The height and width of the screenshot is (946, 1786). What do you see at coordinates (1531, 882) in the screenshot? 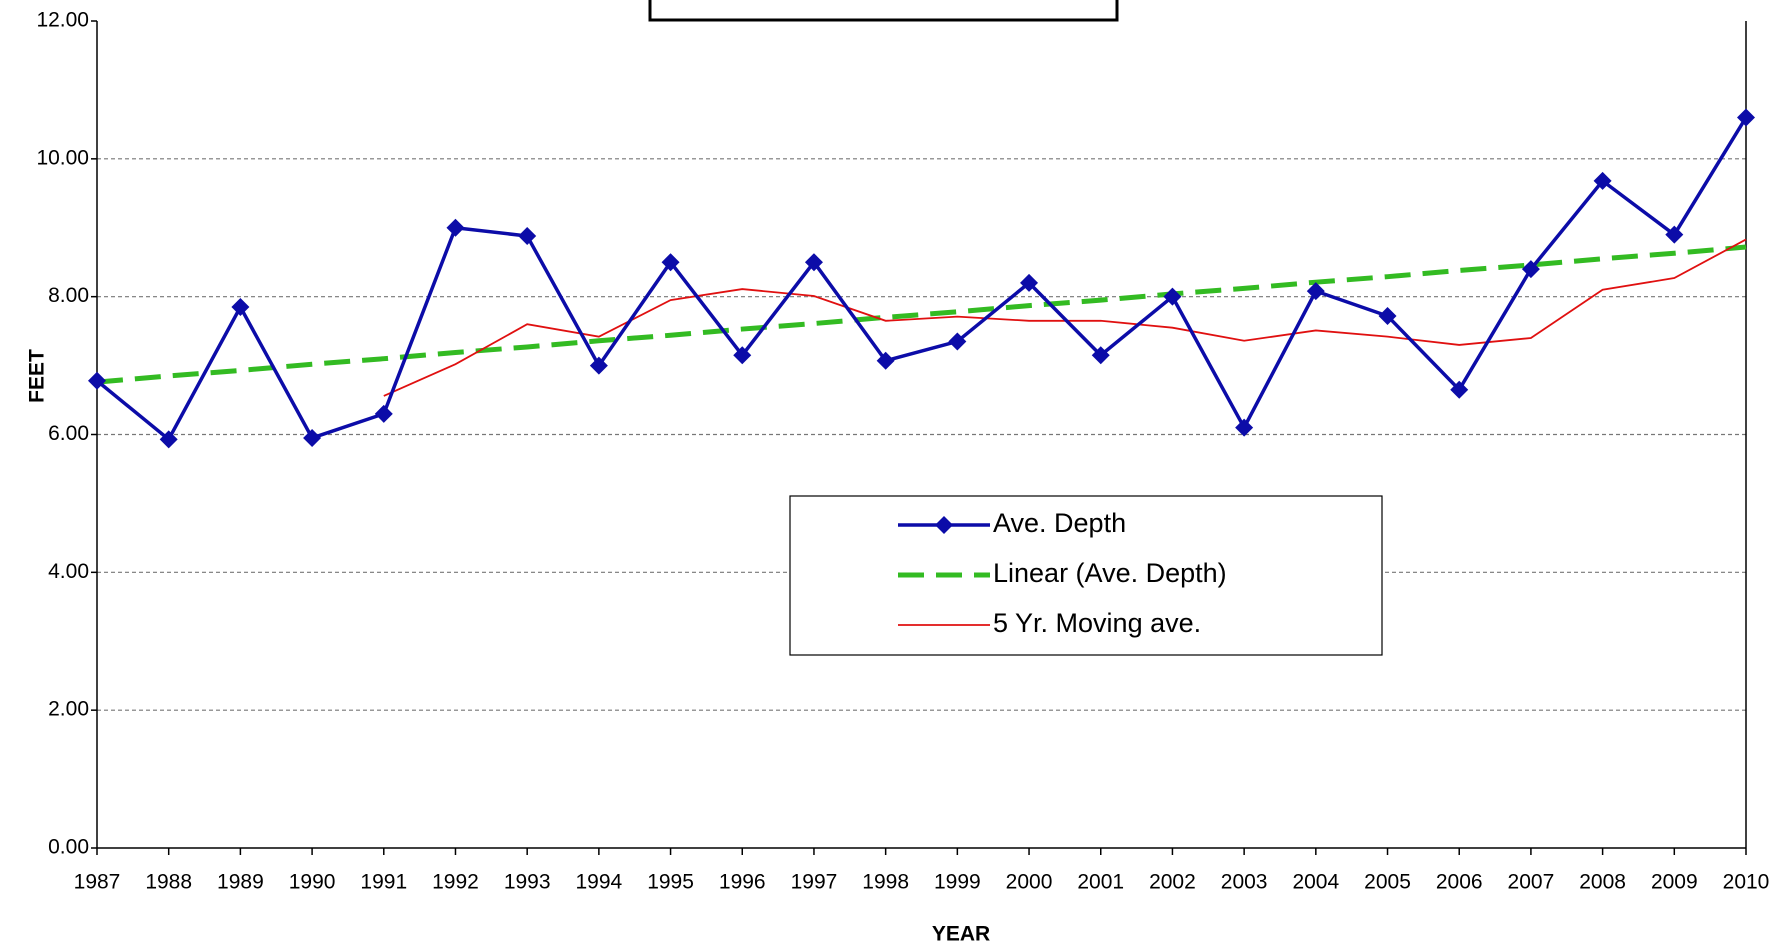
I see `x-tick-label: 2007` at bounding box center [1531, 882].